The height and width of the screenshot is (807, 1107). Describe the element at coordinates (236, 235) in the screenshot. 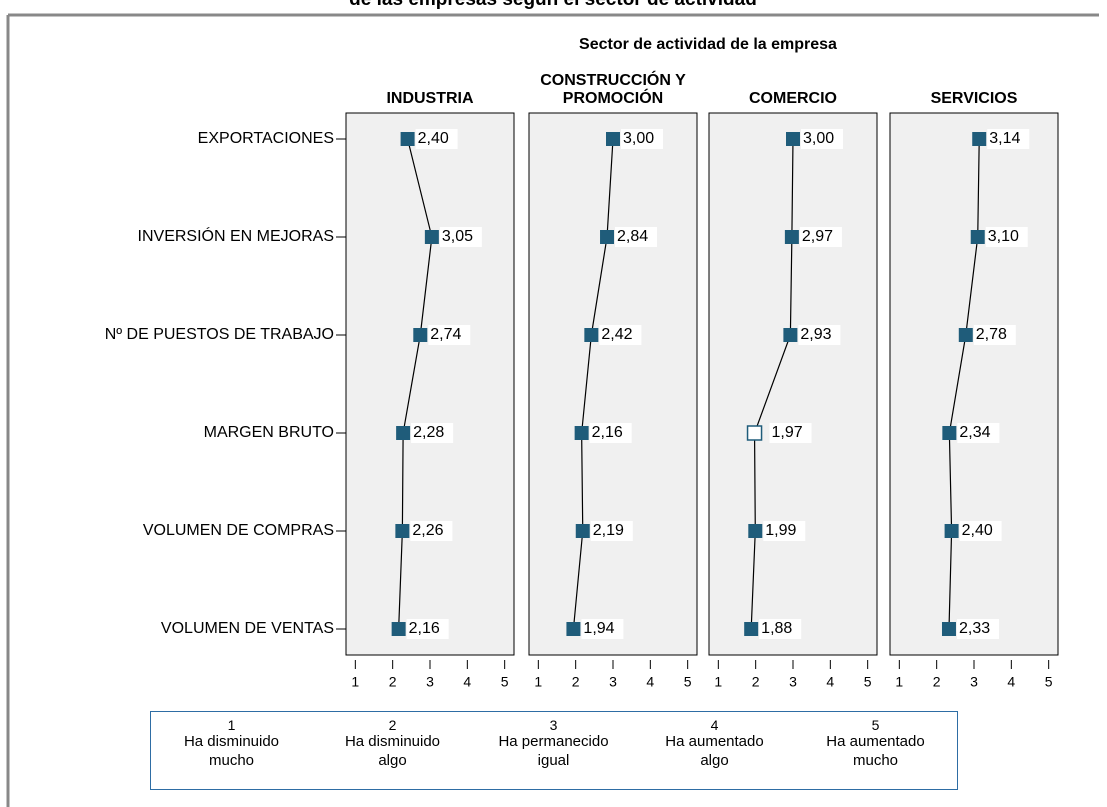

I see `category-label: INVERSIÓN EN MEJORAS` at that location.